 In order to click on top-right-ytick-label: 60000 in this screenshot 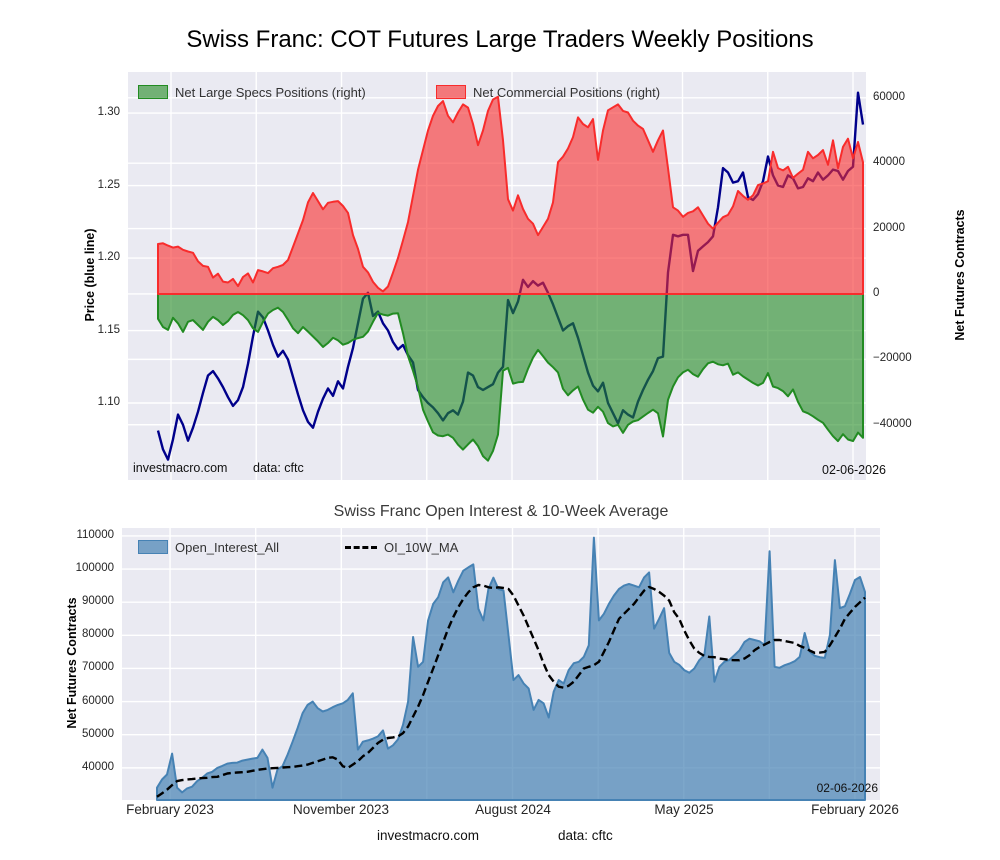, I will do `click(889, 97)`.